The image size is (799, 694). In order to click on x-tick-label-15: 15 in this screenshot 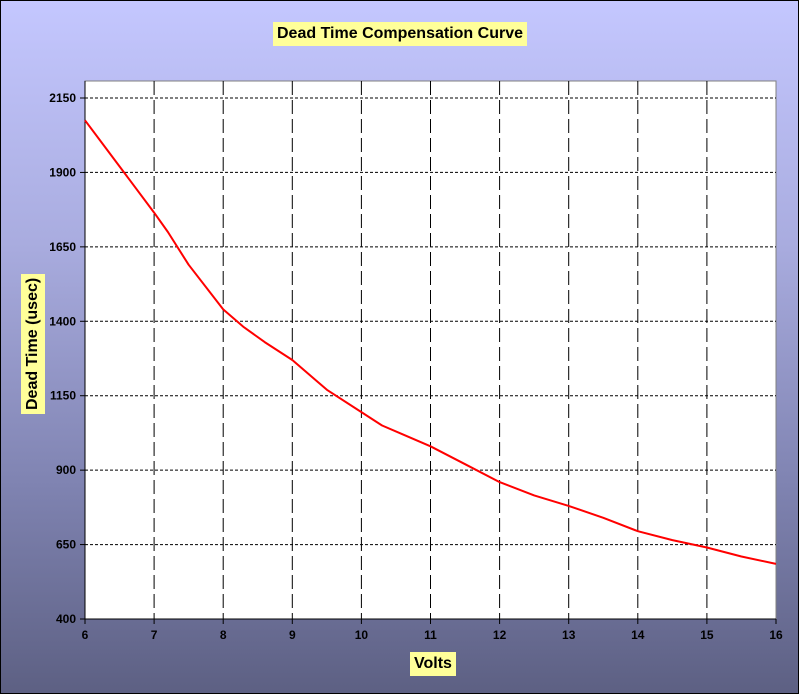, I will do `click(707, 635)`.